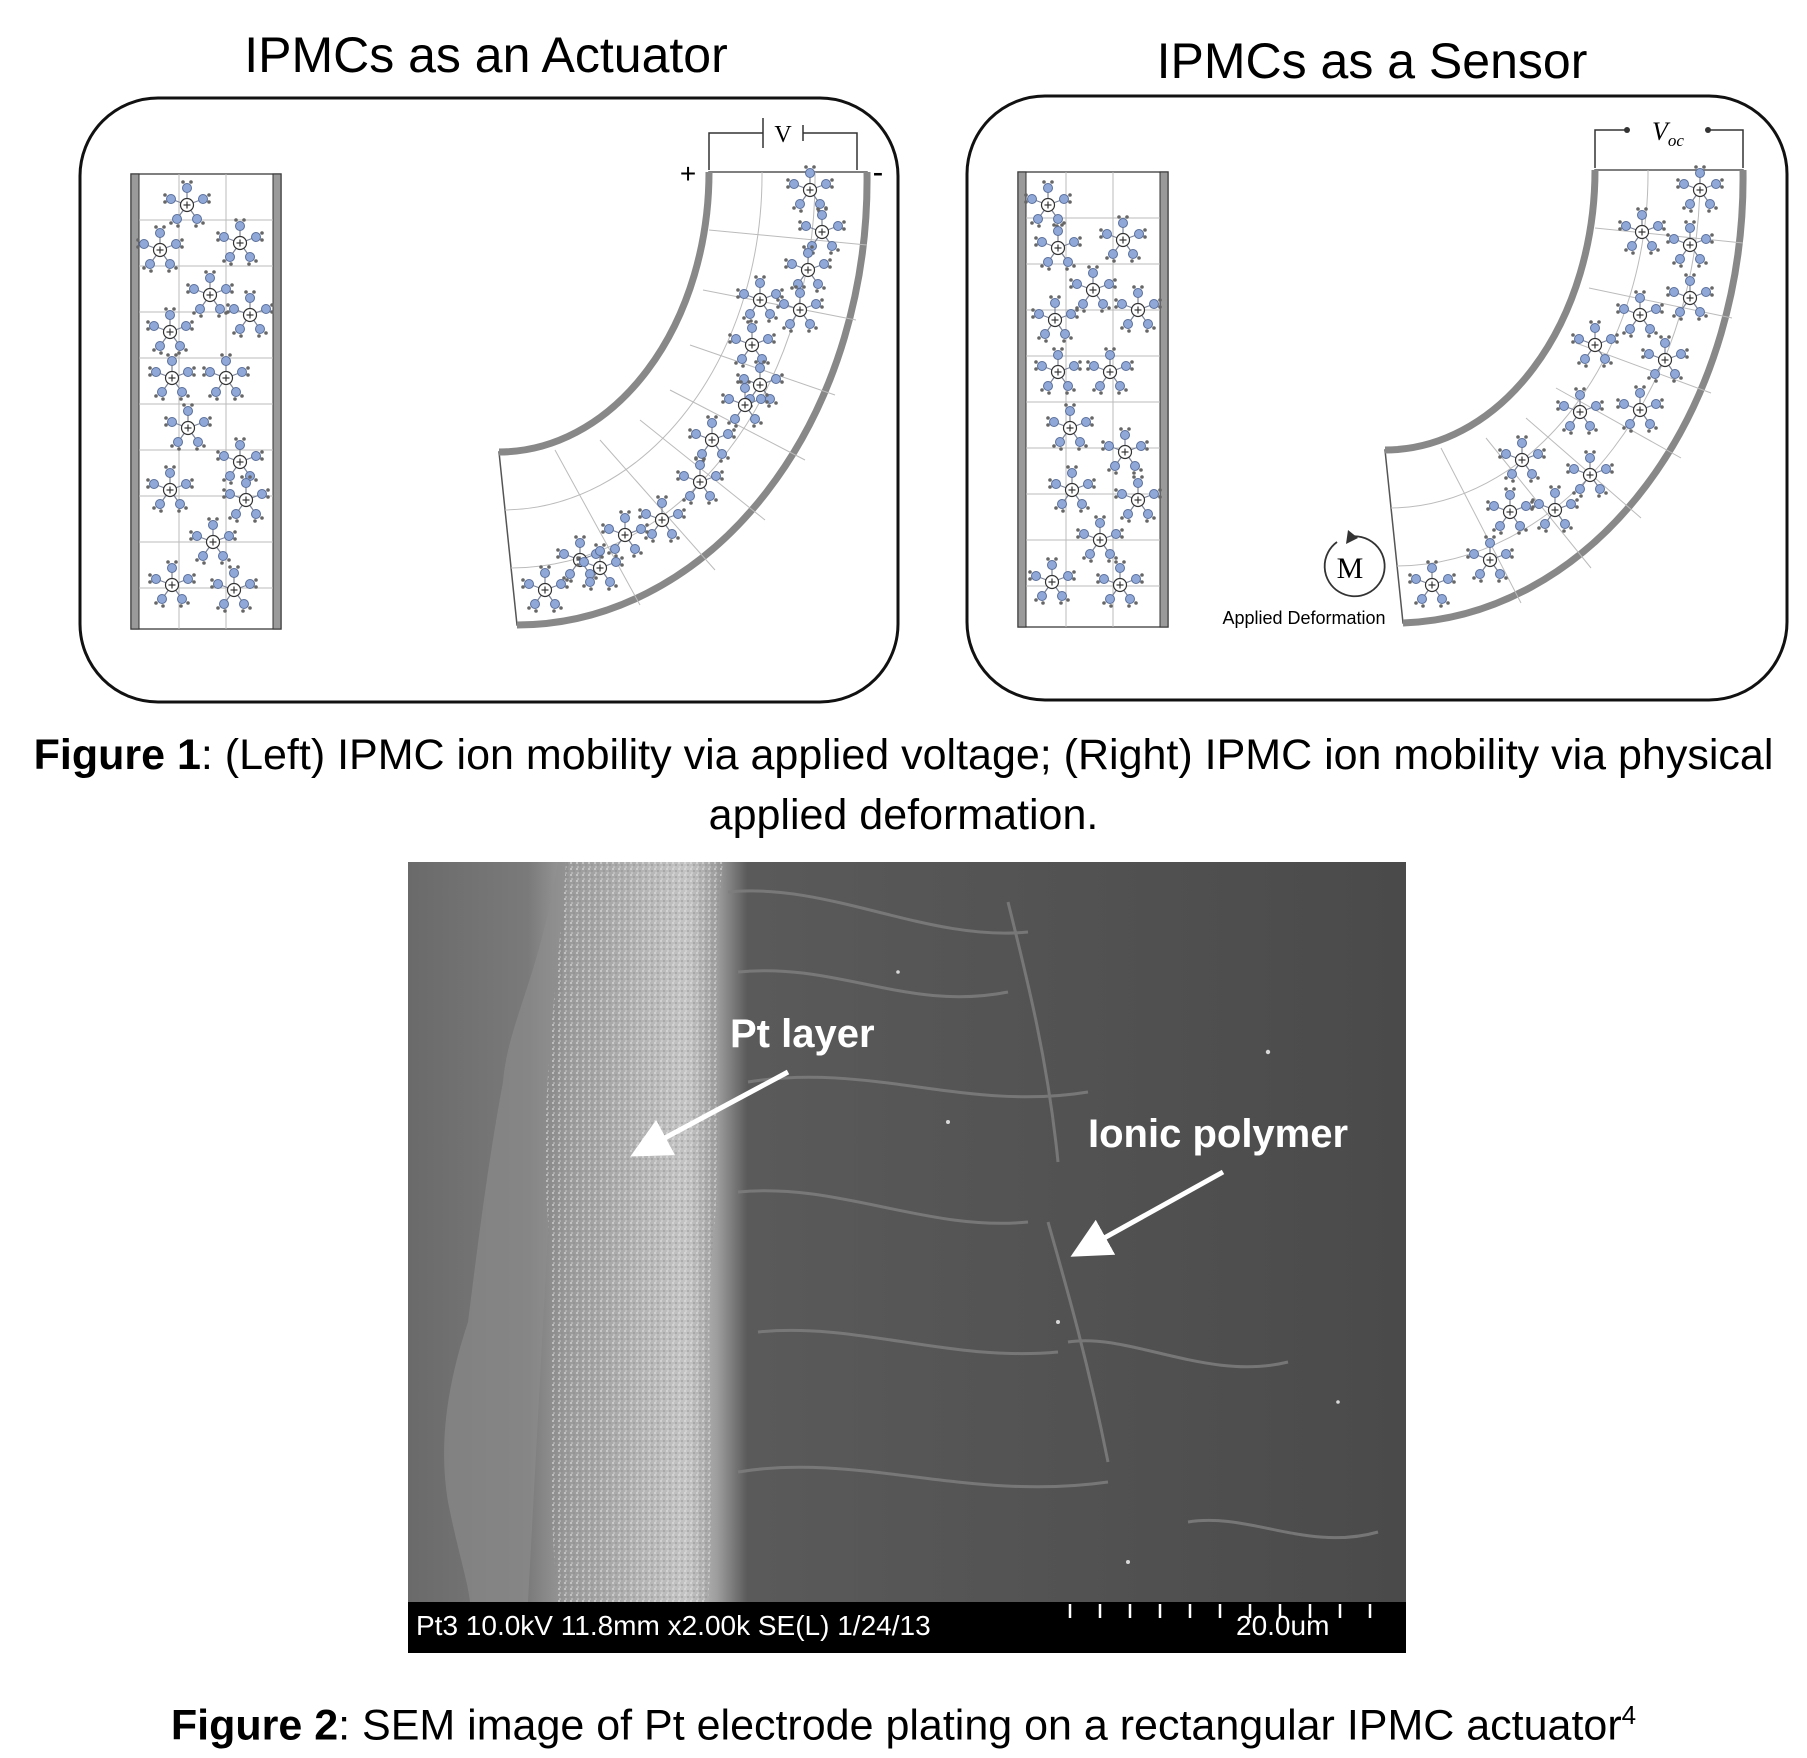 Image resolution: width=1807 pixels, height=1758 pixels. I want to click on voltage-label: V, so click(783, 135).